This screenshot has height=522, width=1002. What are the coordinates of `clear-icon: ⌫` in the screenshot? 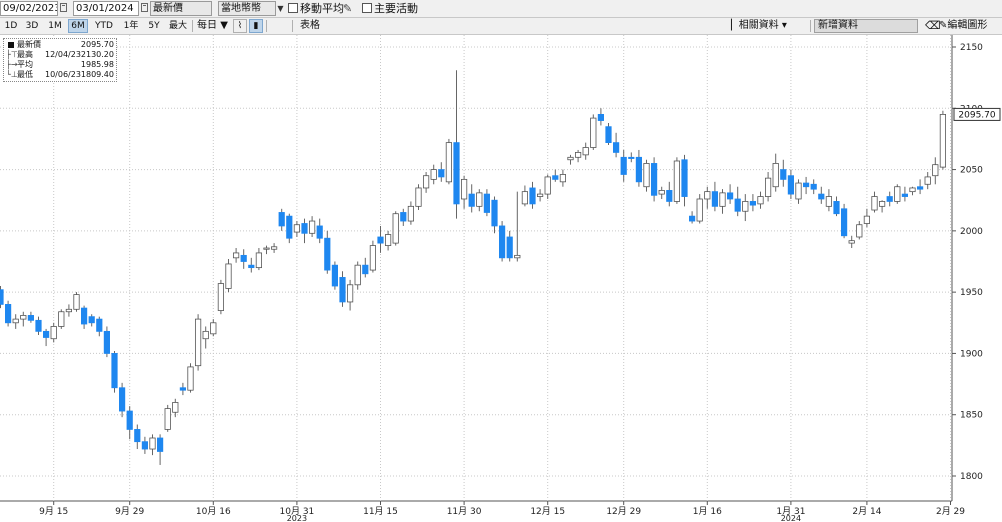 It's located at (933, 25).